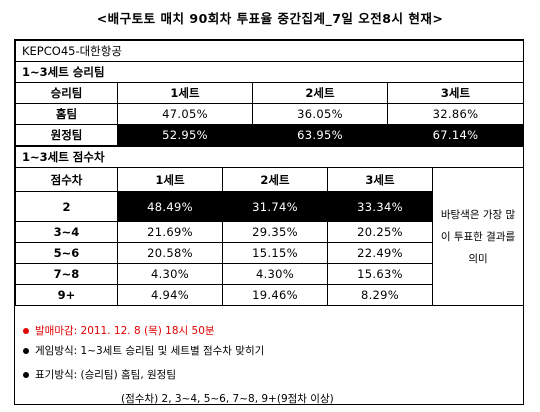  What do you see at coordinates (275, 295) in the screenshot?
I see `vote-cell: 19.46%` at bounding box center [275, 295].